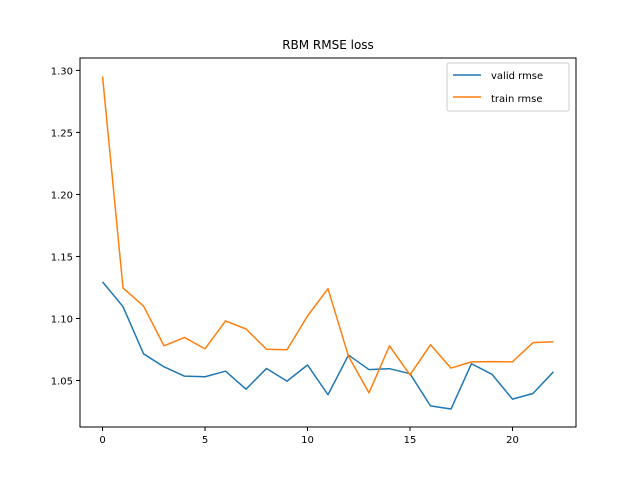 Image resolution: width=640 pixels, height=480 pixels. I want to click on legend: valid rmse train rmse, so click(508, 87).